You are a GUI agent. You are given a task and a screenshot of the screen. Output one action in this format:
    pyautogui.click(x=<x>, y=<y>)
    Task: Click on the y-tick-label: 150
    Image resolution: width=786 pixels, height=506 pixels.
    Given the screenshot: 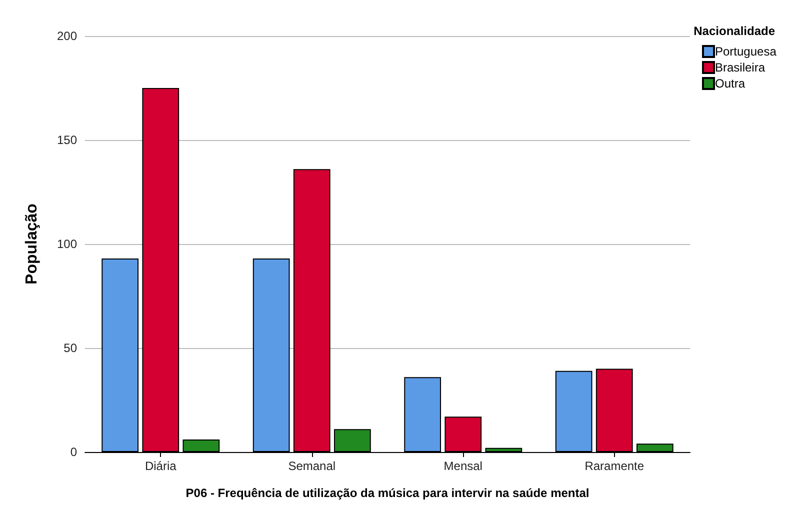 What is the action you would take?
    pyautogui.click(x=67, y=140)
    